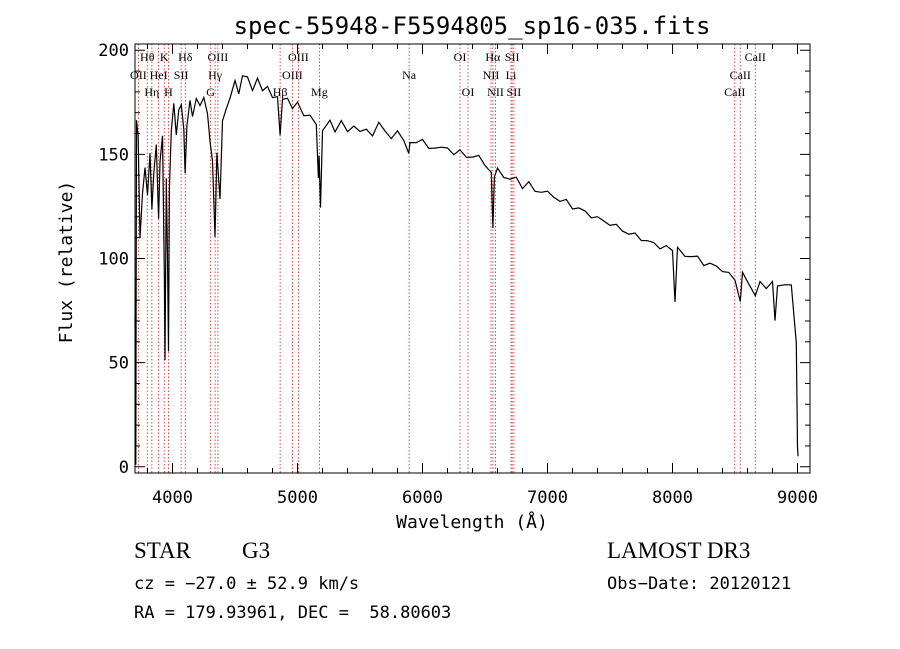 This screenshot has height=649, width=900. I want to click on x-axis-label: Wavelength (Å), so click(472, 522).